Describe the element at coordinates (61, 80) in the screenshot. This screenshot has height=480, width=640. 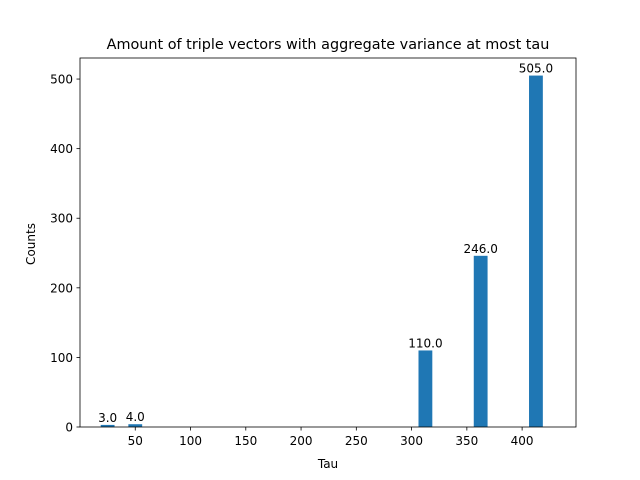
I see `y-tick-label: 500` at that location.